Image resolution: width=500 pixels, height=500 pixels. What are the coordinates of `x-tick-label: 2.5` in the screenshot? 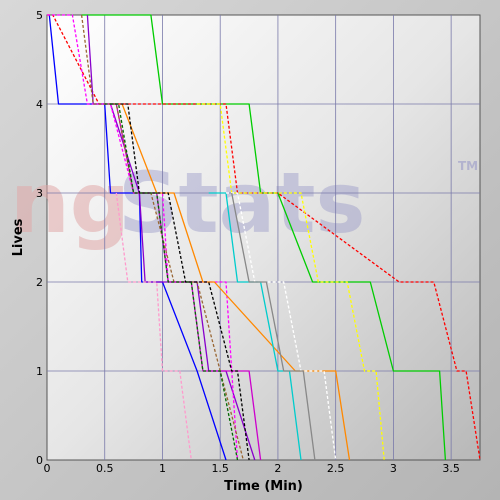 It's located at (336, 468).